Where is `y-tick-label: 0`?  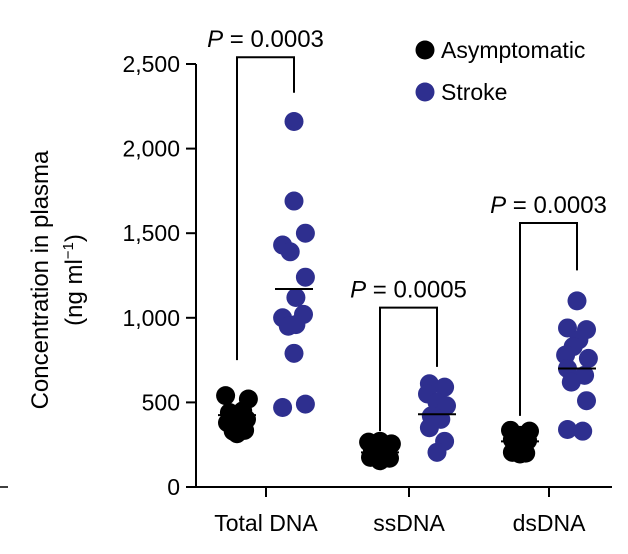 y-tick-label: 0 is located at coordinates (173, 487).